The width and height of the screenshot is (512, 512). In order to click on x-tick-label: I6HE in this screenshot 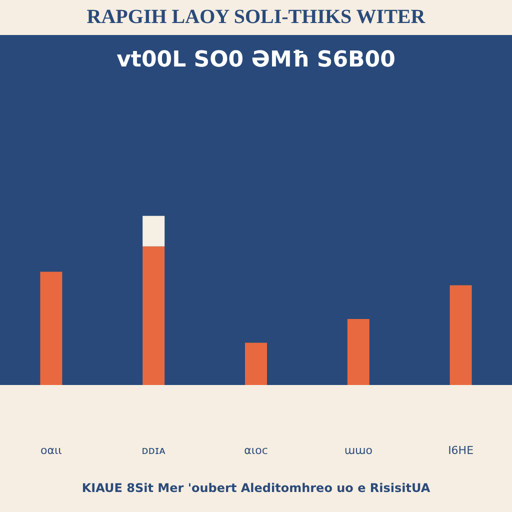, I will do `click(461, 450)`.